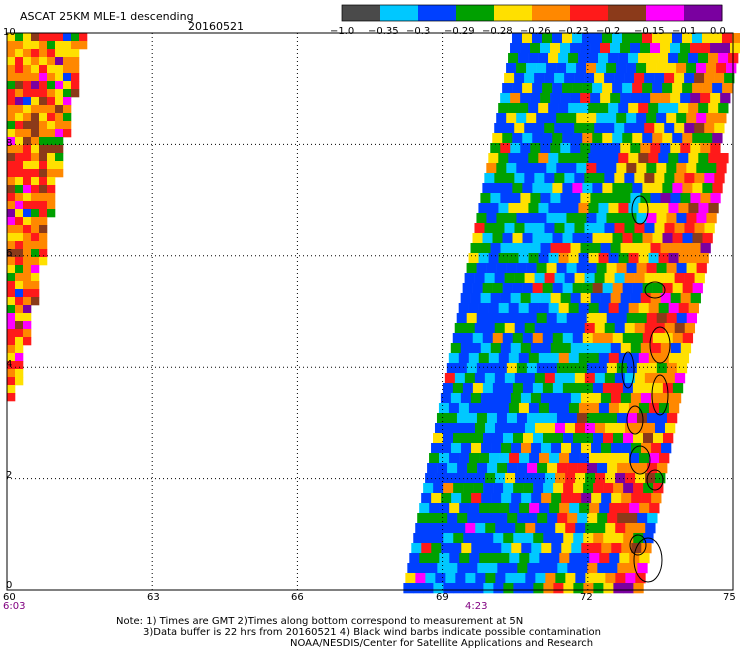 The image size is (740, 650). I want to click on island-outline, so click(638, 545).